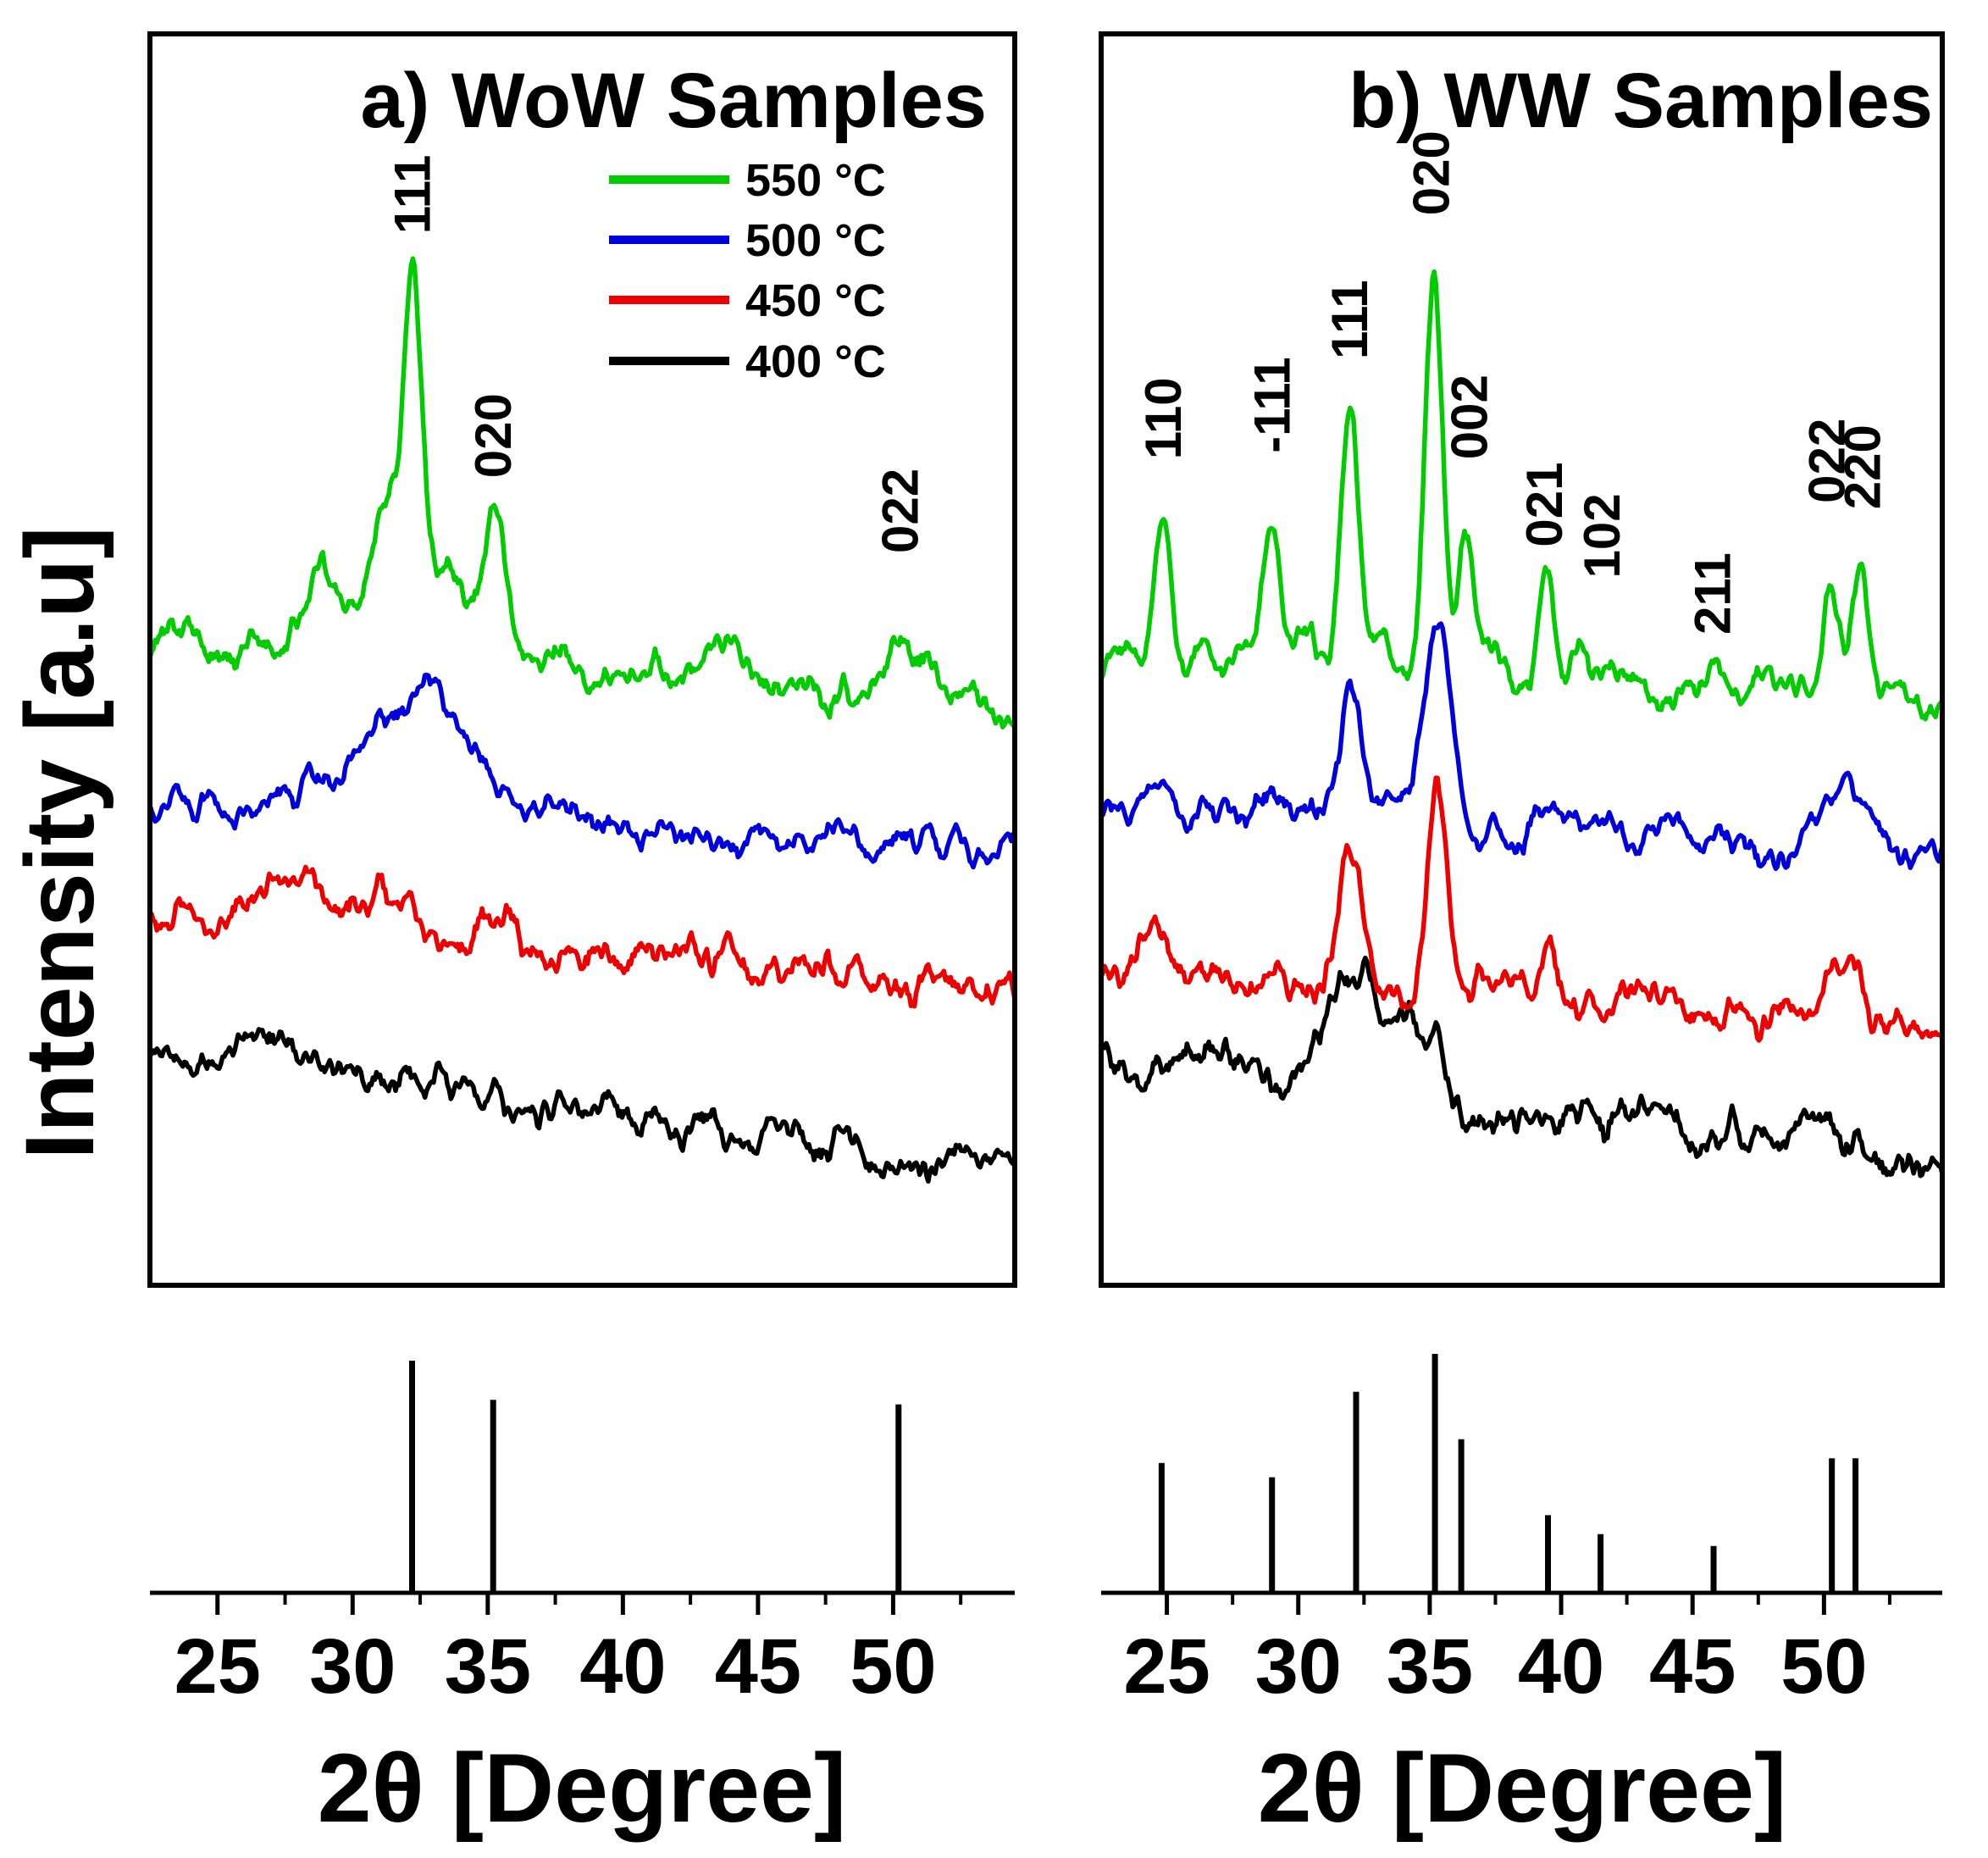 The height and width of the screenshot is (1858, 1988). What do you see at coordinates (893, 1666) in the screenshot?
I see `tick-label-50-panel-a: 50` at bounding box center [893, 1666].